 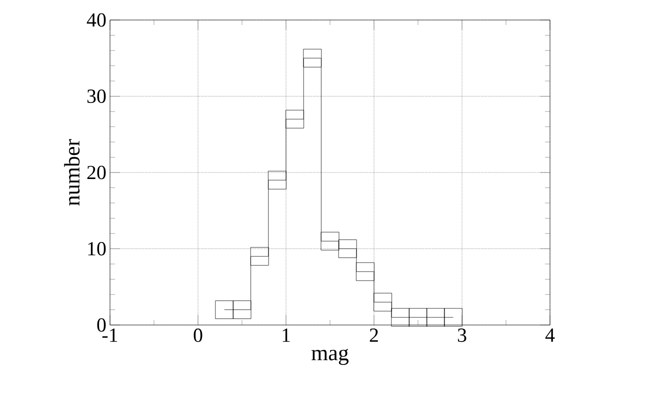 I want to click on y-tick-label: 10, so click(x=97, y=249).